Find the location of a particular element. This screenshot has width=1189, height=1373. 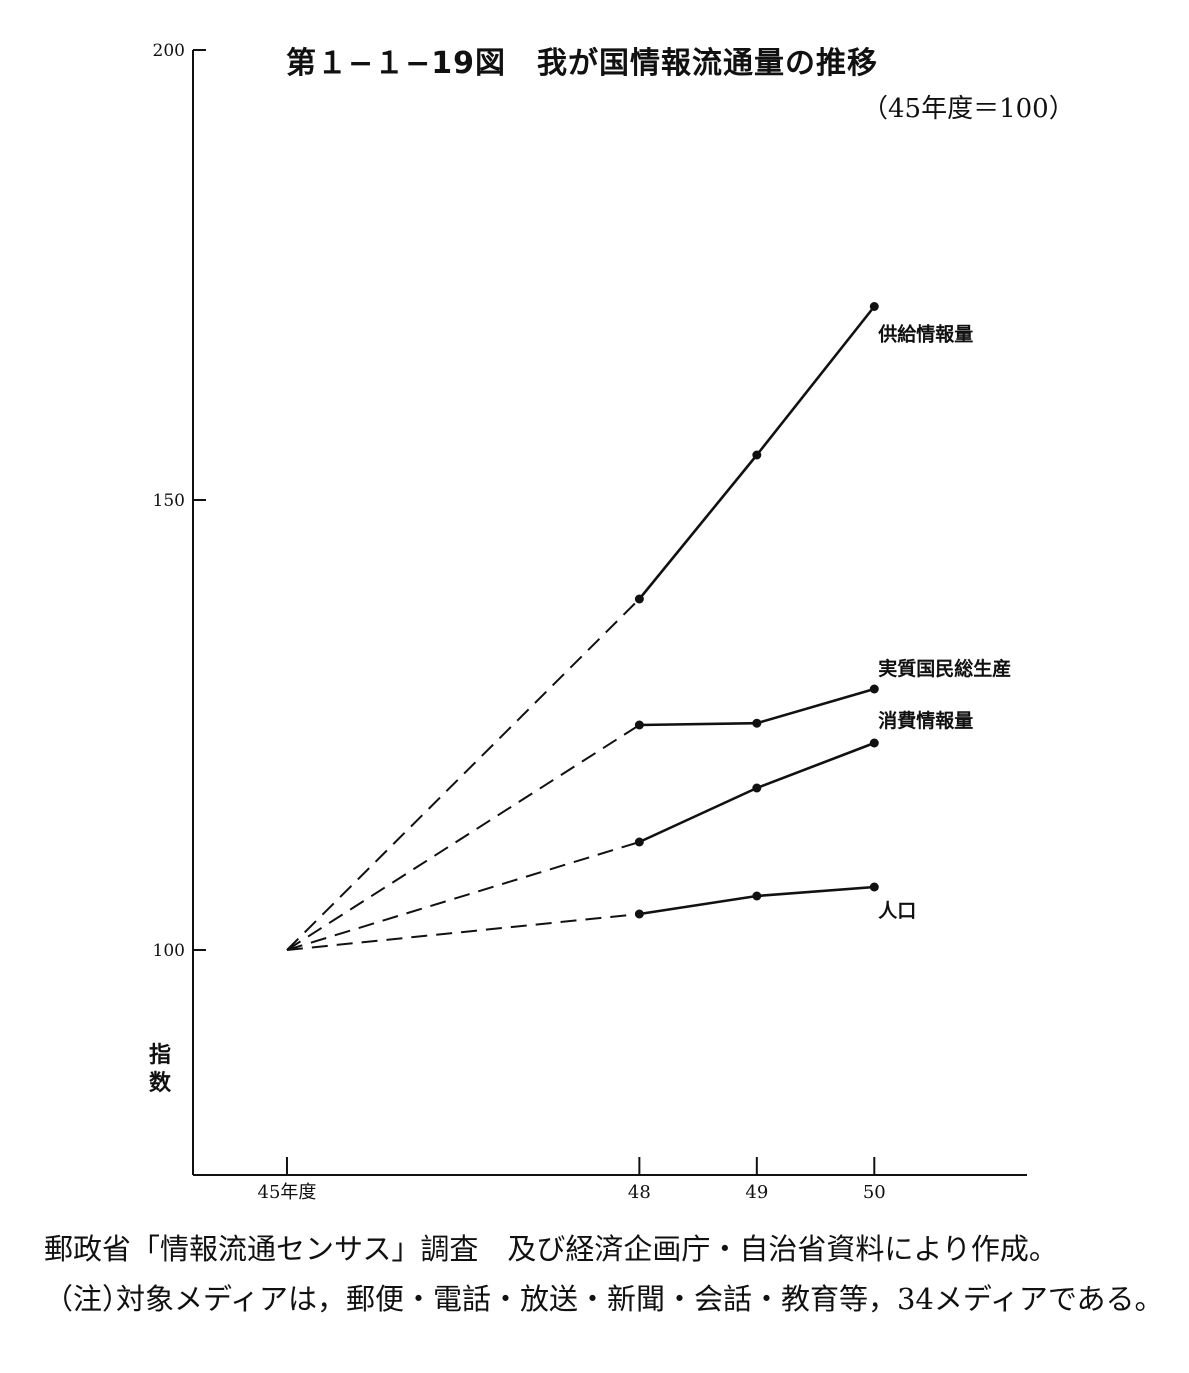

y-axis-label-char-1: 数 is located at coordinates (160, 1083).